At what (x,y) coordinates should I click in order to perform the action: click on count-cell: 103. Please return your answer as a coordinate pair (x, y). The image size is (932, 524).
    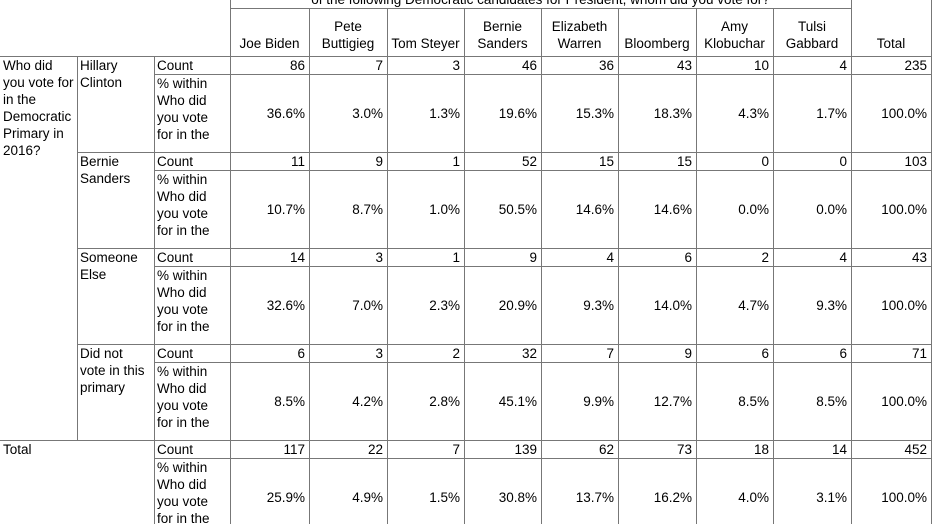
    Looking at the image, I should click on (891, 161).